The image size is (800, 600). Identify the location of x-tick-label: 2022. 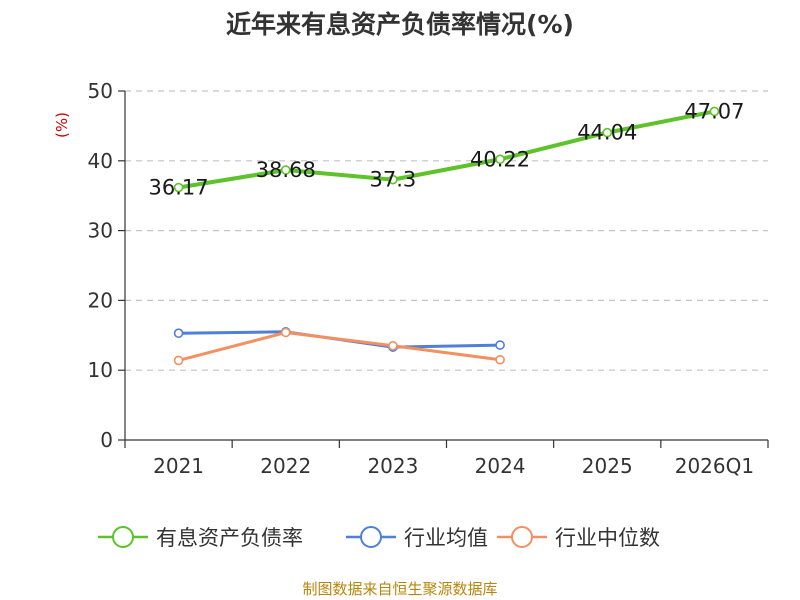
(285, 466).